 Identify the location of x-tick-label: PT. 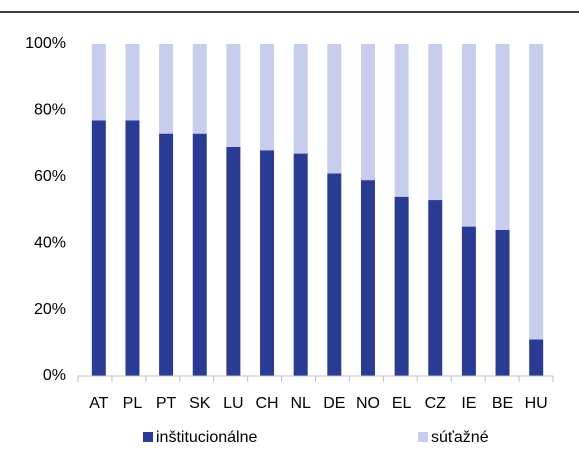
(166, 403).